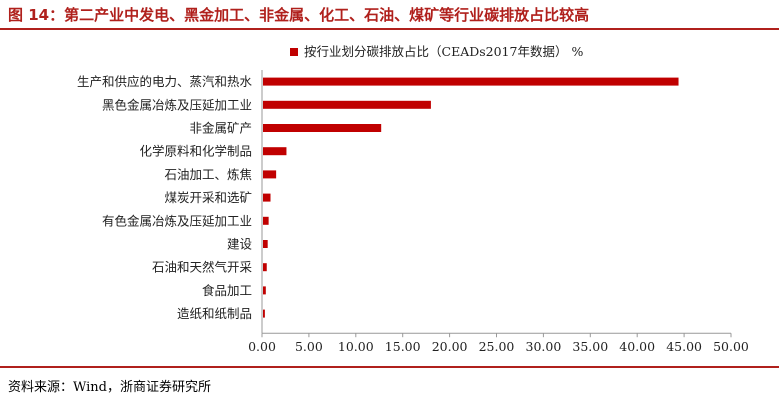 The width and height of the screenshot is (779, 402). What do you see at coordinates (262, 346) in the screenshot?
I see `x-tick-label: 0.00` at bounding box center [262, 346].